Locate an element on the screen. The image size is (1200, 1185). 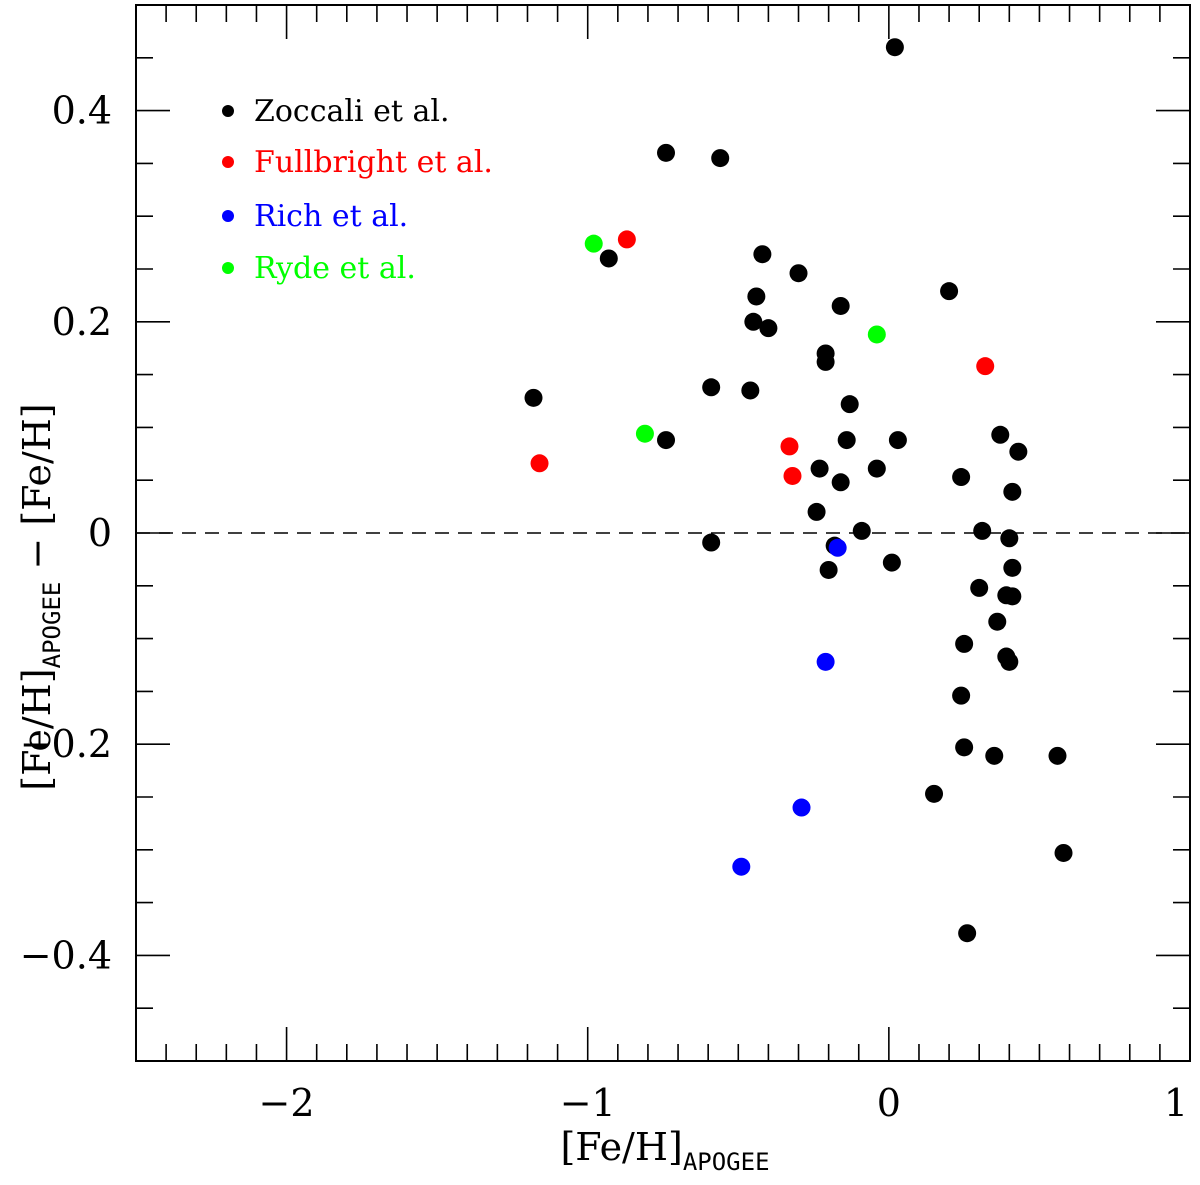
x-axis-title-main: [Fe/H] is located at coordinates (621, 1147).